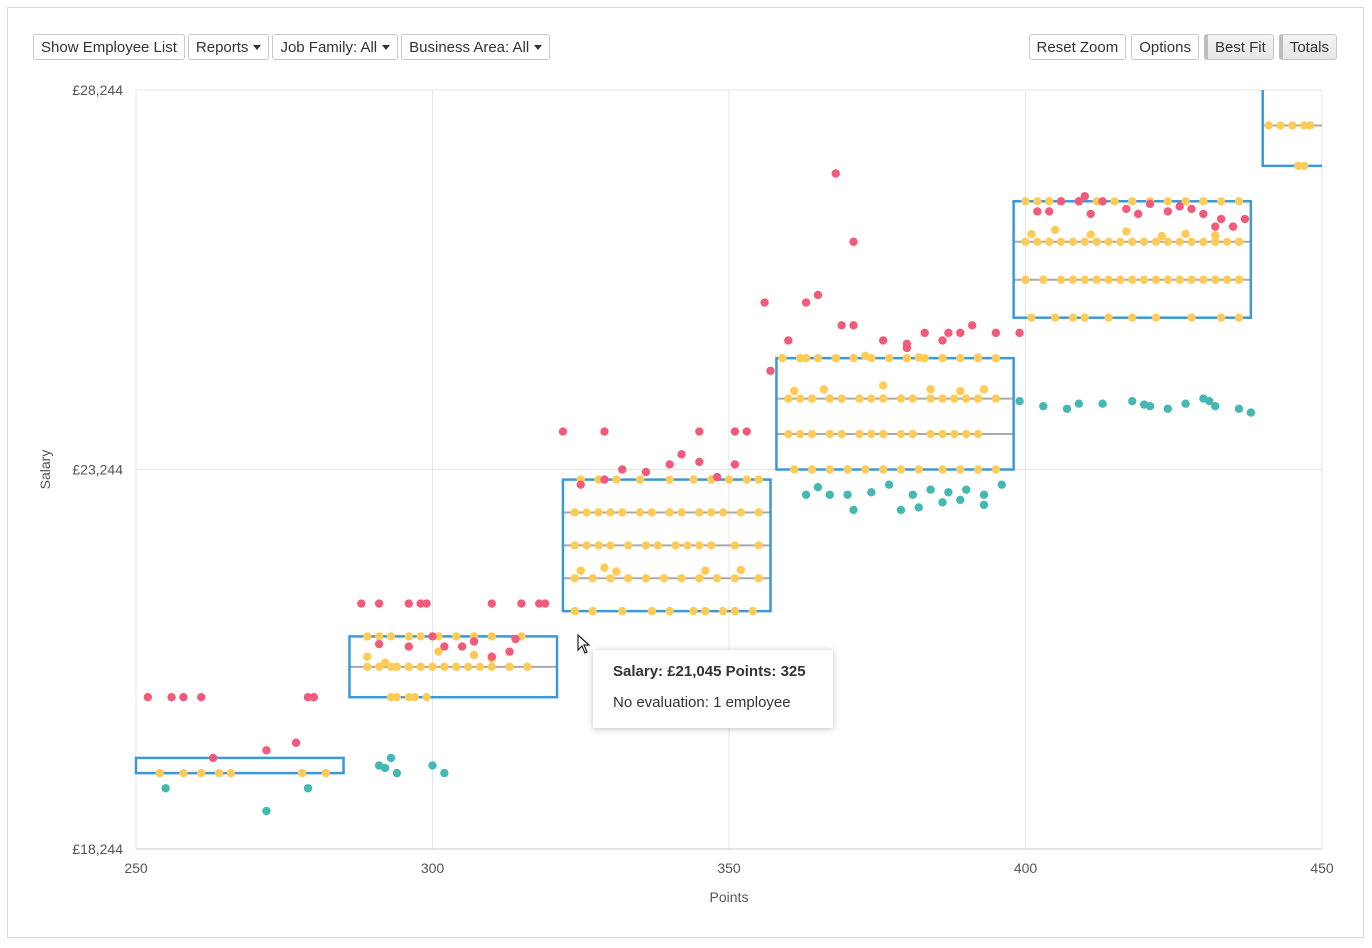 This screenshot has height=948, width=1372. I want to click on toolbar-right: Reset Zoom Options Best Fit Totals, so click(1182, 47).